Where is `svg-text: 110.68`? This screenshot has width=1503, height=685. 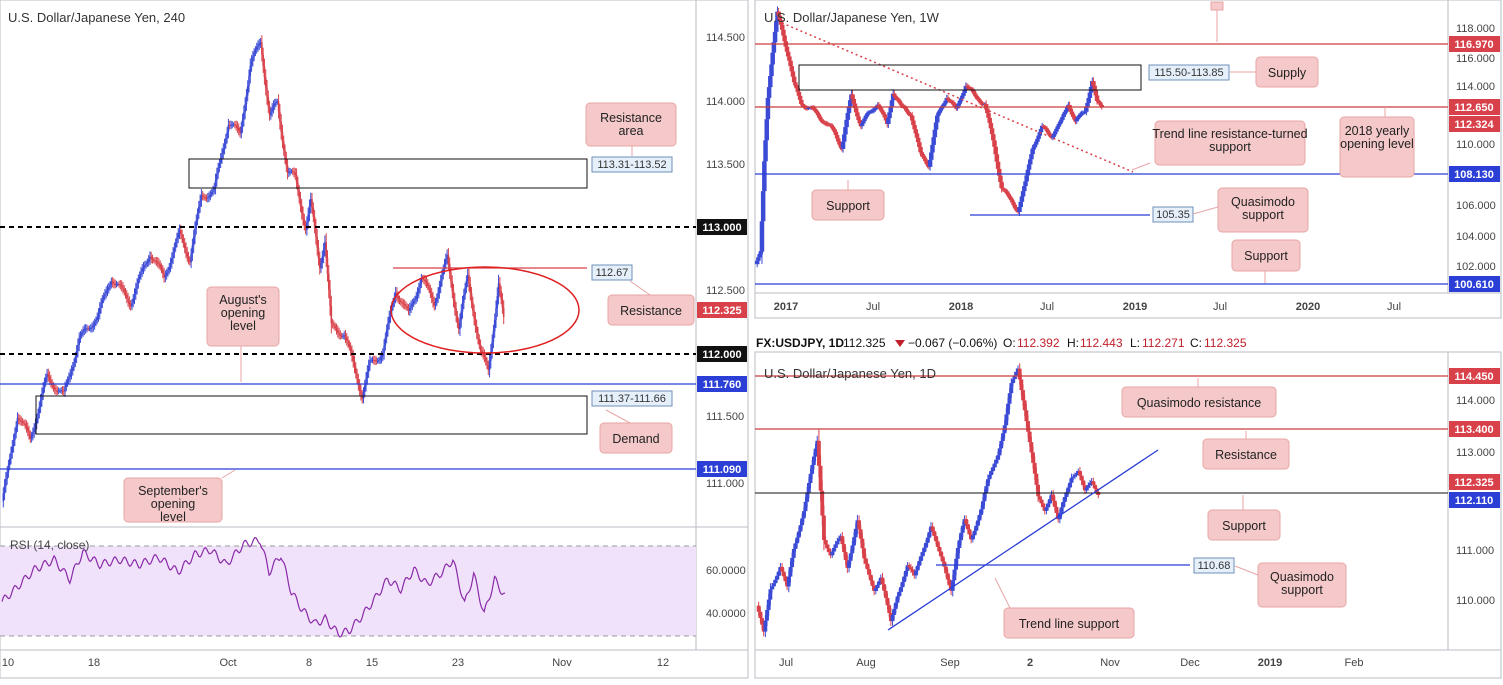
svg-text: 110.68 is located at coordinates (1214, 566).